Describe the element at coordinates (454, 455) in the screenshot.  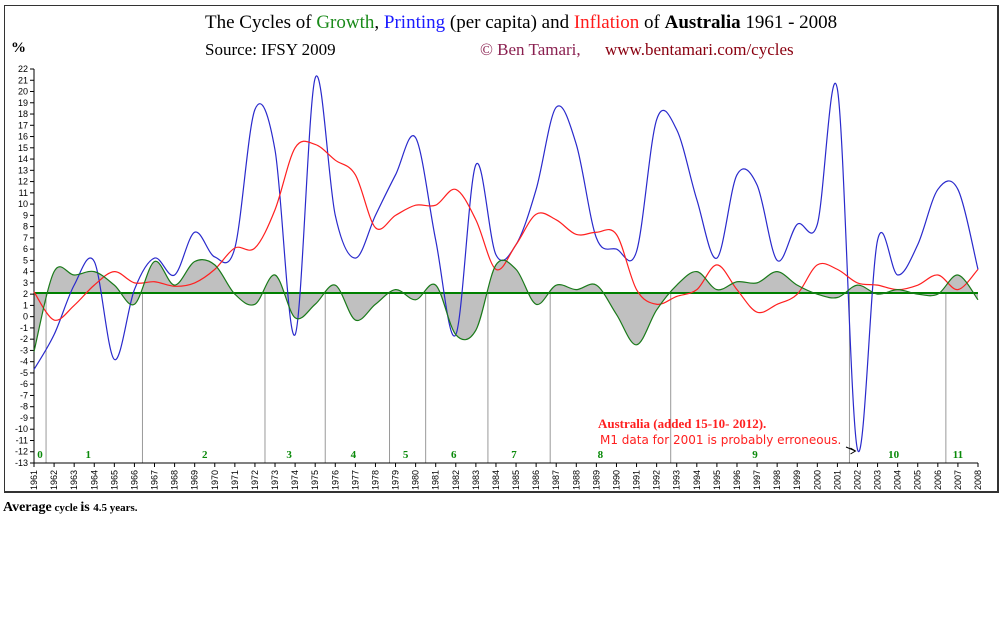
I see `cycle-label: 6` at that location.